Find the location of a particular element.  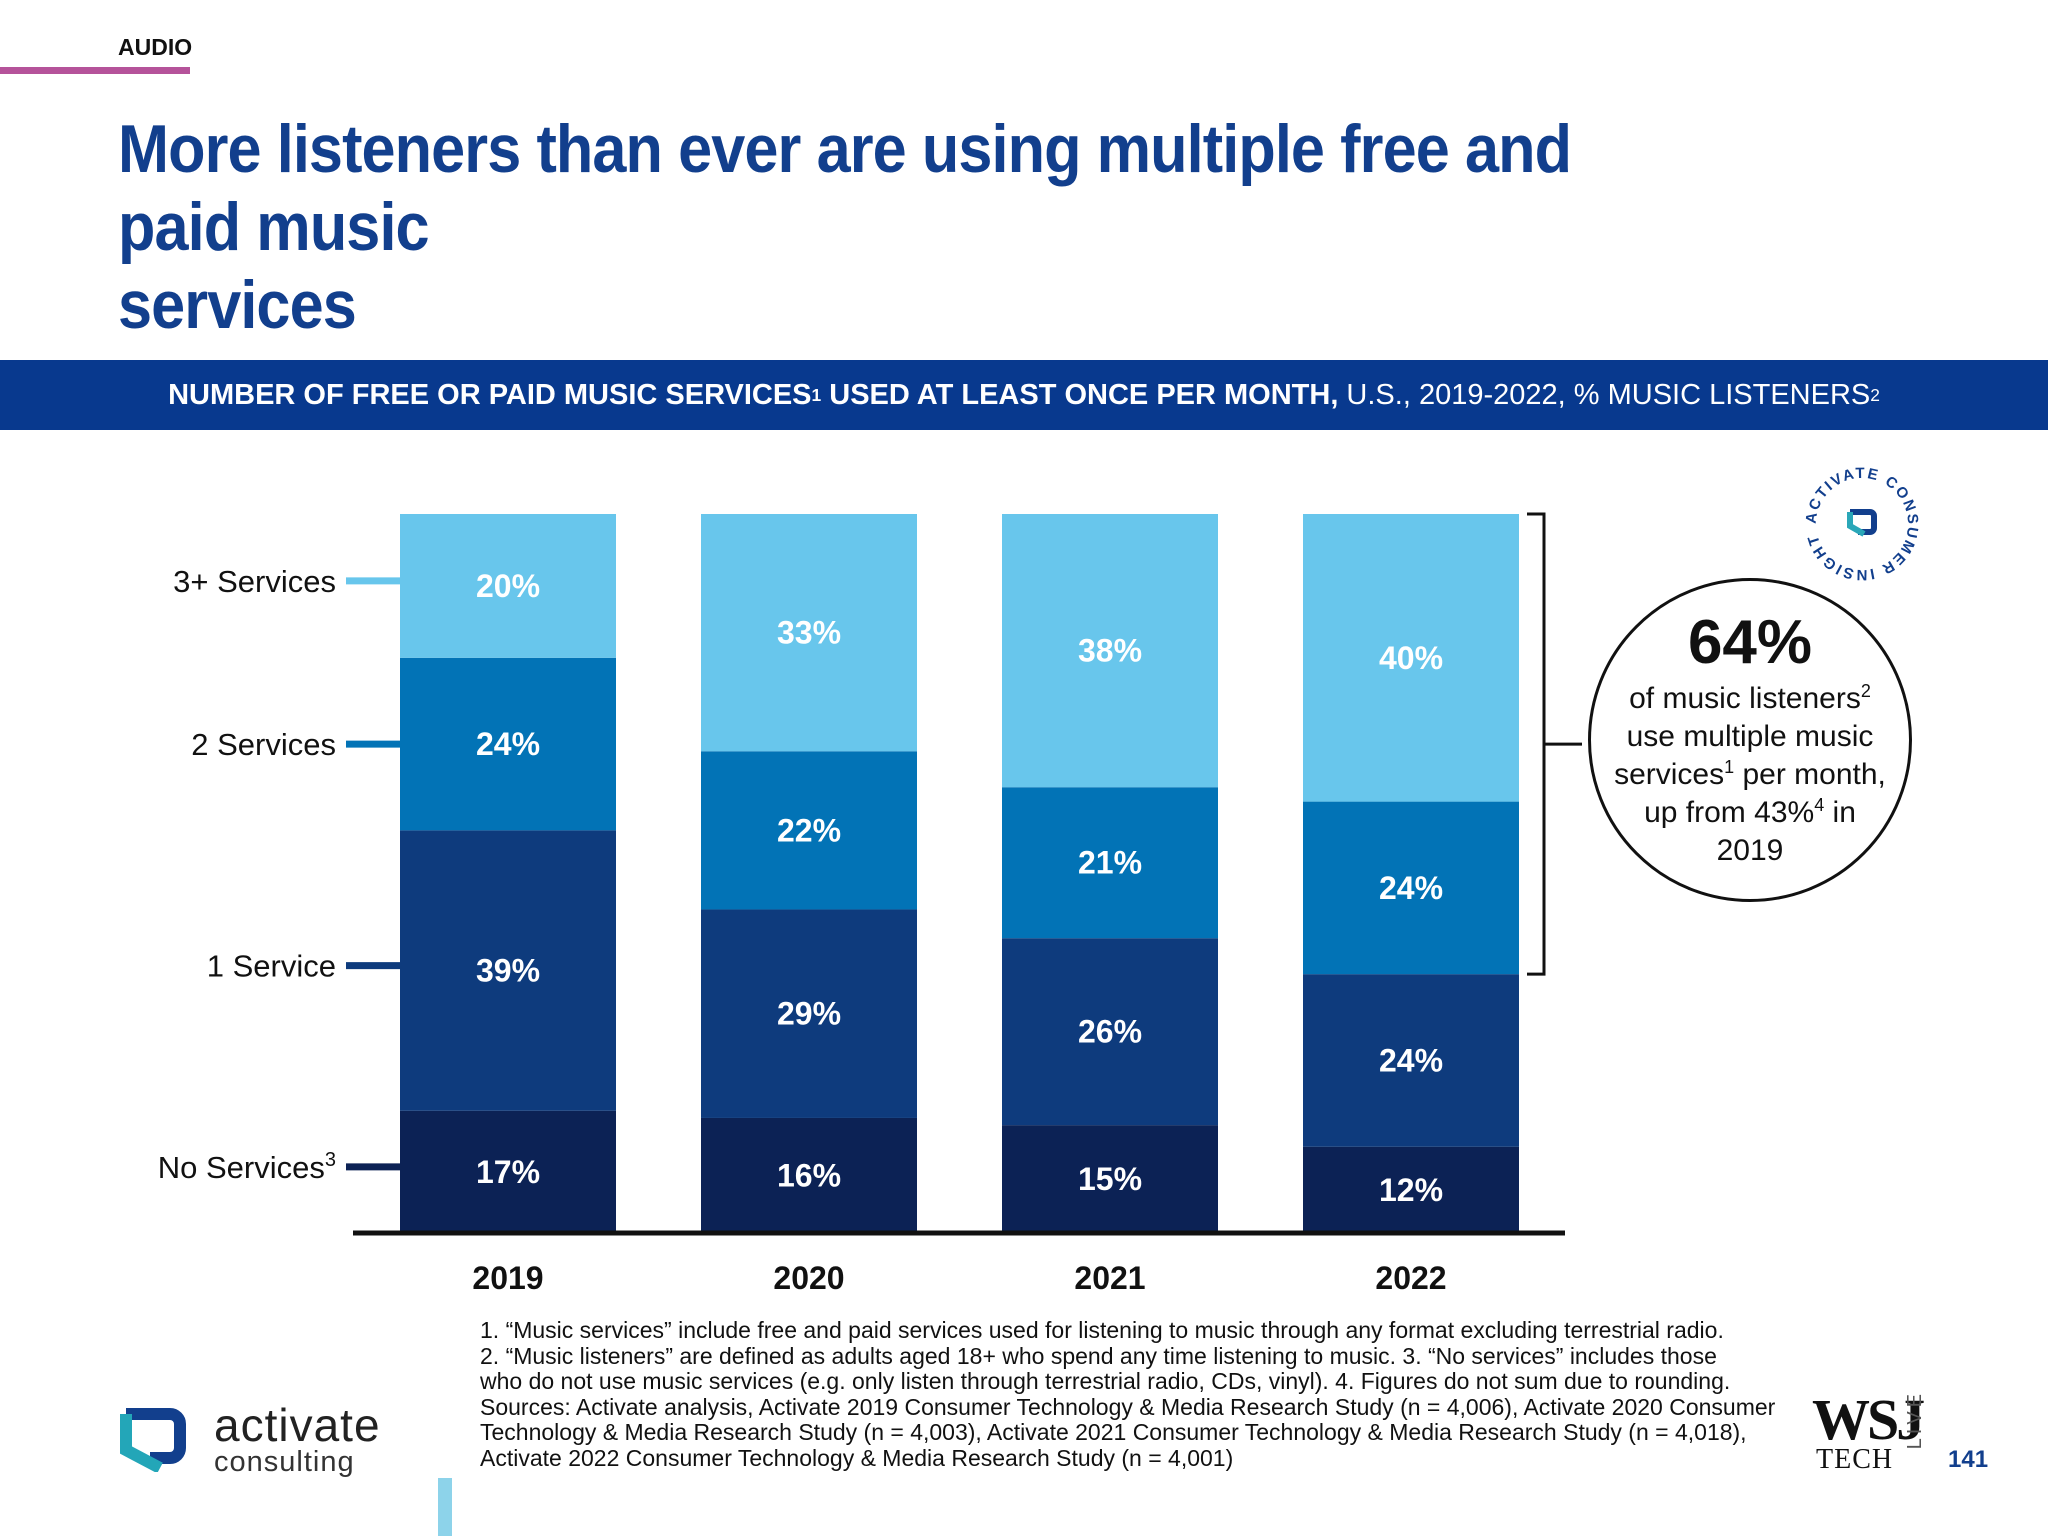

section-label: AUDIO is located at coordinates (155, 47).